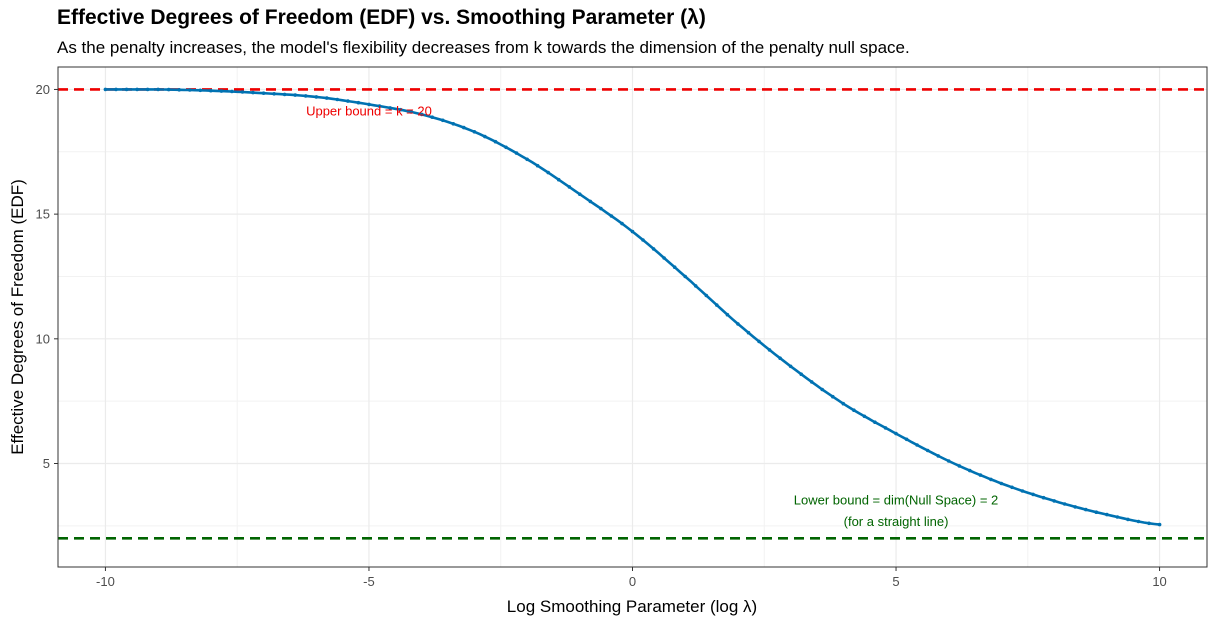 The width and height of the screenshot is (1217, 629). What do you see at coordinates (896, 500) in the screenshot?
I see `lower-bound-label: Lower bound = dim(Null Space) = 2` at bounding box center [896, 500].